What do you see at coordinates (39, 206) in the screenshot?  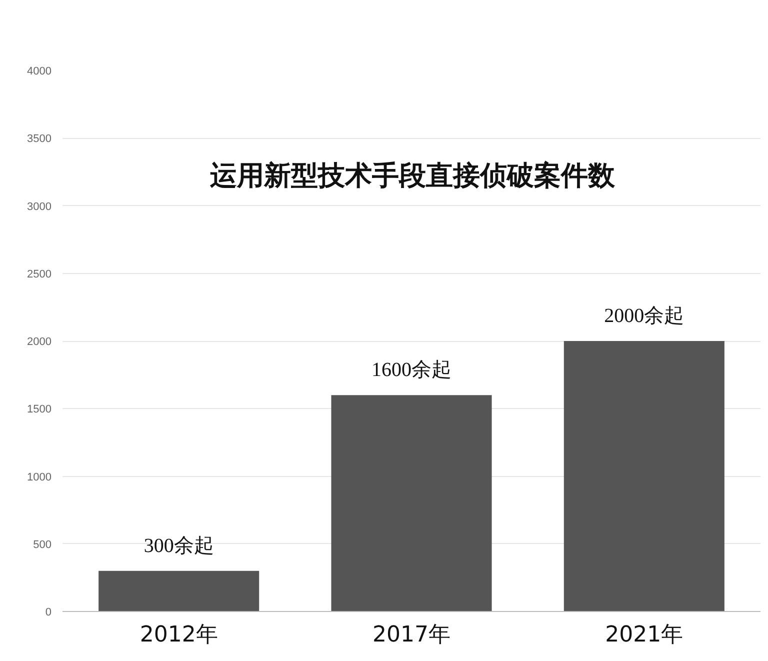 I see `y-tick-label: 3000` at bounding box center [39, 206].